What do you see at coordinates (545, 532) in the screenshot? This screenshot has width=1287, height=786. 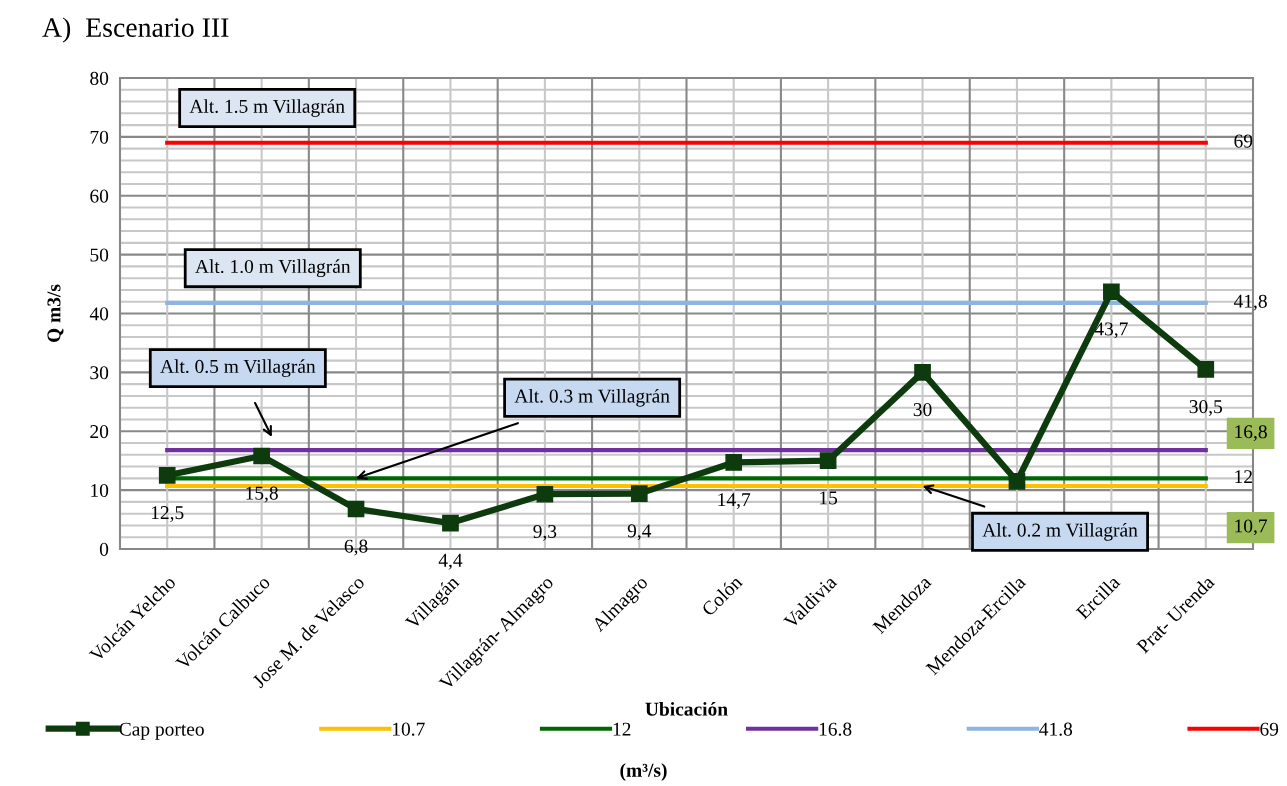 I see `data-label: 9,3` at bounding box center [545, 532].